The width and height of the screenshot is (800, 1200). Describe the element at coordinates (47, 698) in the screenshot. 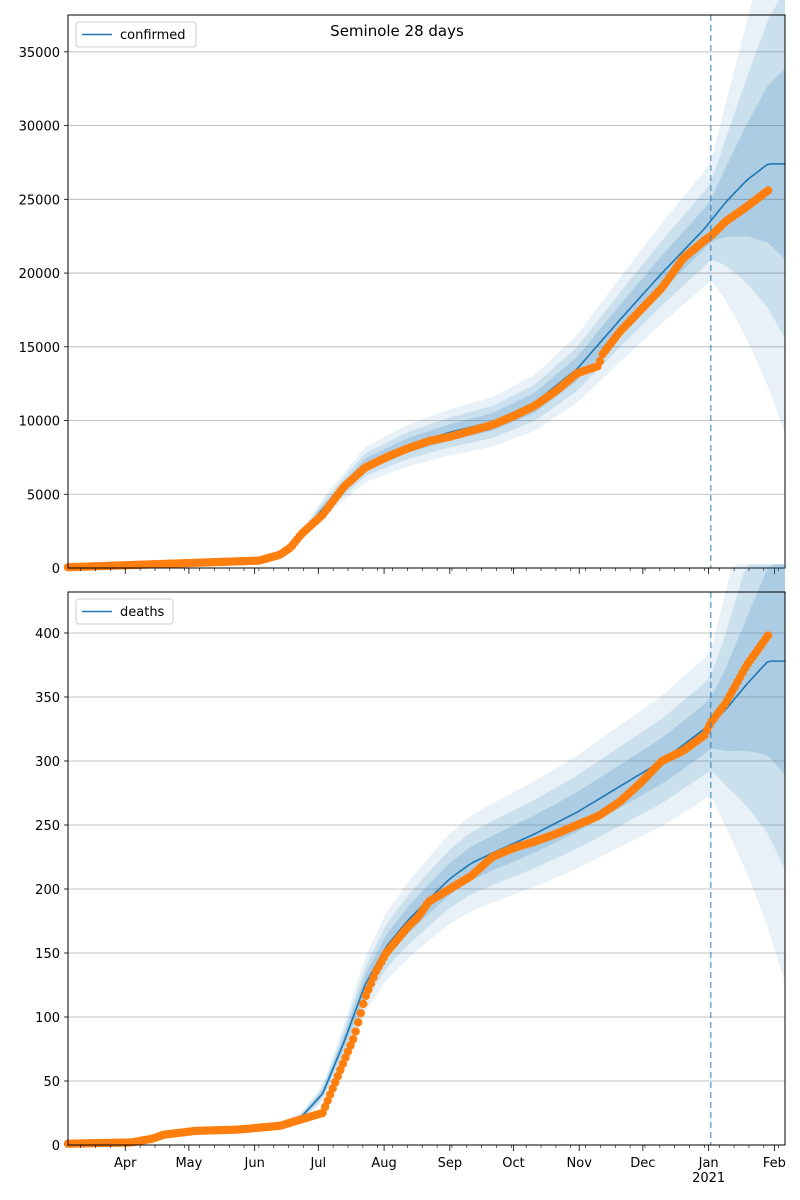

I see `y-tick-label: 350` at that location.